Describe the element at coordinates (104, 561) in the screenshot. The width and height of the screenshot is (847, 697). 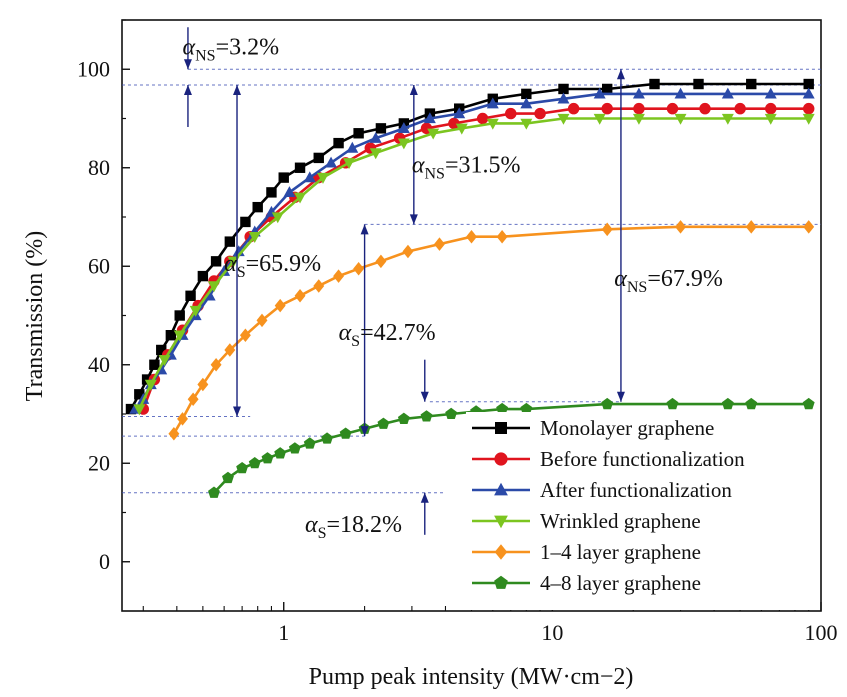
I see `y-tick-label: 0` at that location.